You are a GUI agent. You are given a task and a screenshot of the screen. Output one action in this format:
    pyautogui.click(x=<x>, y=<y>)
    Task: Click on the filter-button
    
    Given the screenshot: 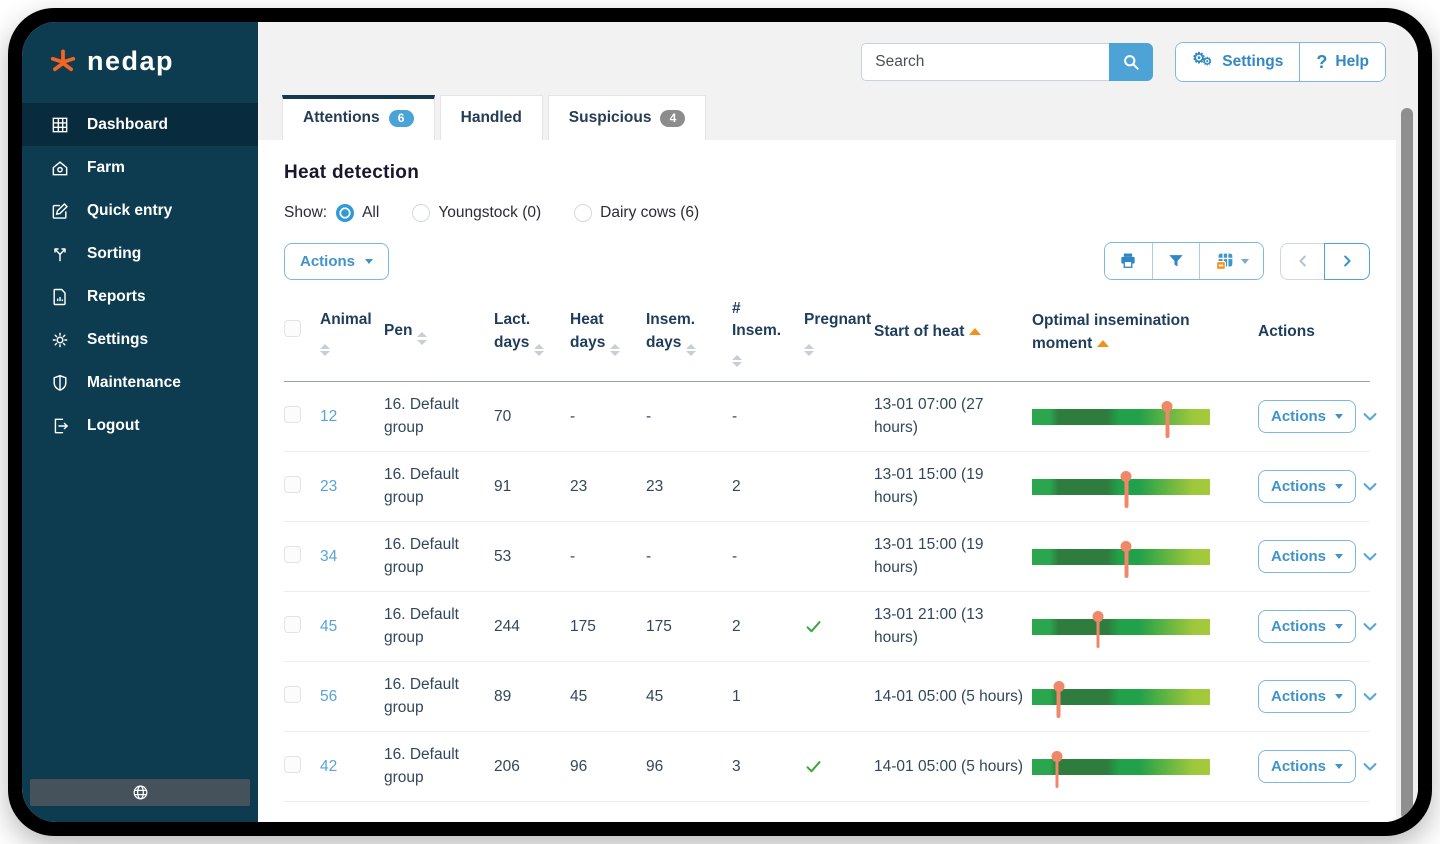 What is the action you would take?
    pyautogui.click(x=1175, y=261)
    